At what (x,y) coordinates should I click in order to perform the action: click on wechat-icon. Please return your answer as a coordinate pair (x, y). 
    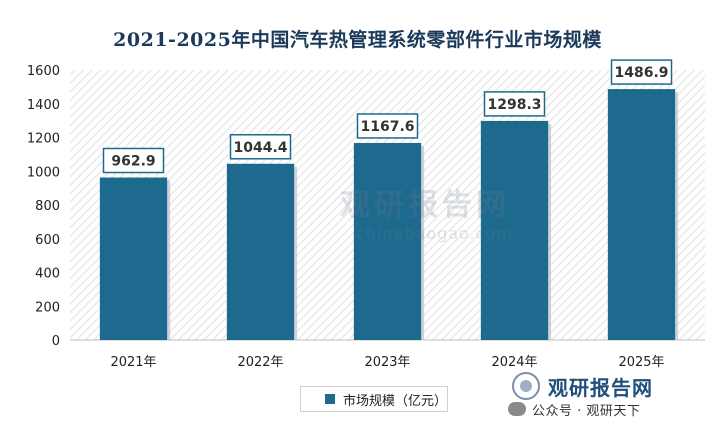
    Looking at the image, I should click on (517, 409).